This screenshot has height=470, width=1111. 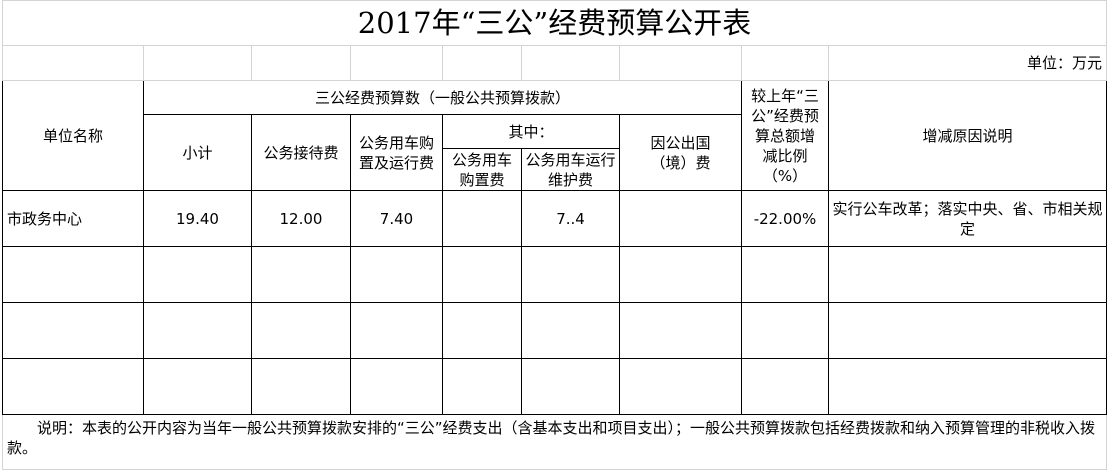 I want to click on cell-reason: 实行公车改革；落实中央、省、市相关规定, so click(x=967, y=218).